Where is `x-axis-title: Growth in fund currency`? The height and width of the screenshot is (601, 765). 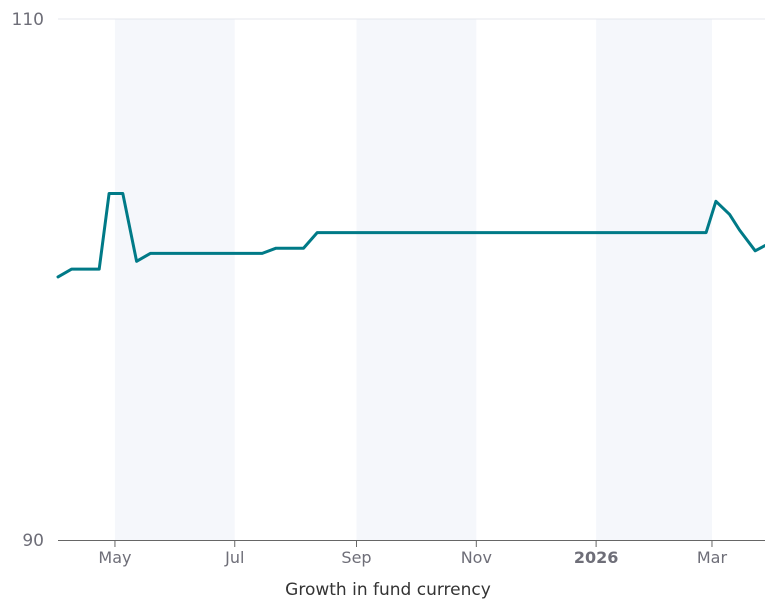 x-axis-title: Growth in fund currency is located at coordinates (388, 590).